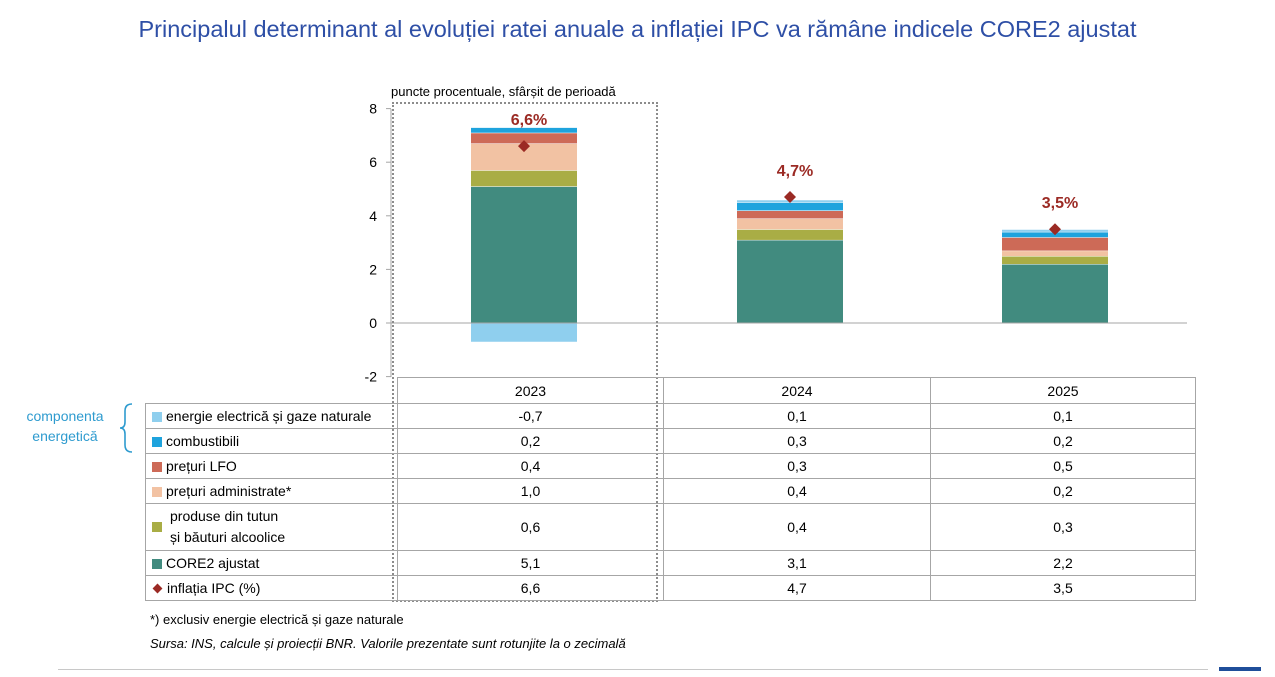 The width and height of the screenshot is (1275, 677). What do you see at coordinates (1063, 563) in the screenshot?
I see `table-cell: 2,2` at bounding box center [1063, 563].